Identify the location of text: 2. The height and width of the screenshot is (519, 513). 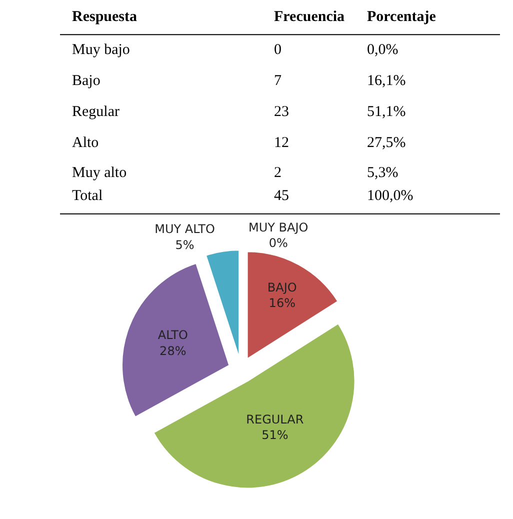
(278, 173).